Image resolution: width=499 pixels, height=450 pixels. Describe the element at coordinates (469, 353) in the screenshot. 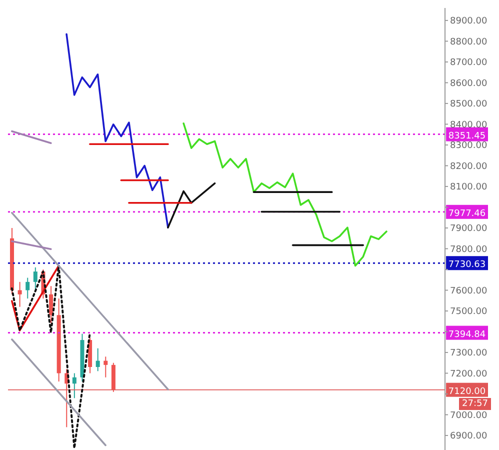

I see `y-tick-label: 7300.00` at that location.